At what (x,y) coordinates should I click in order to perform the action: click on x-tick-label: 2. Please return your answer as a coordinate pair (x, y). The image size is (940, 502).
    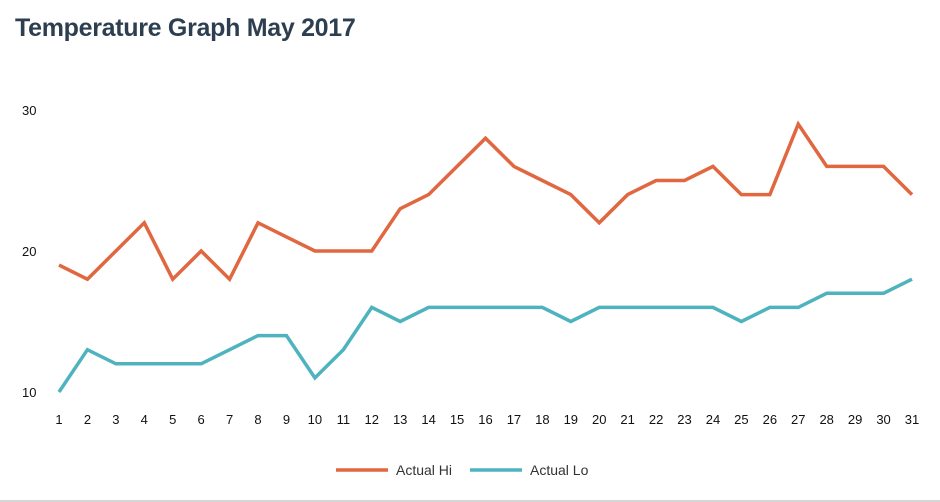
    Looking at the image, I should click on (87, 419).